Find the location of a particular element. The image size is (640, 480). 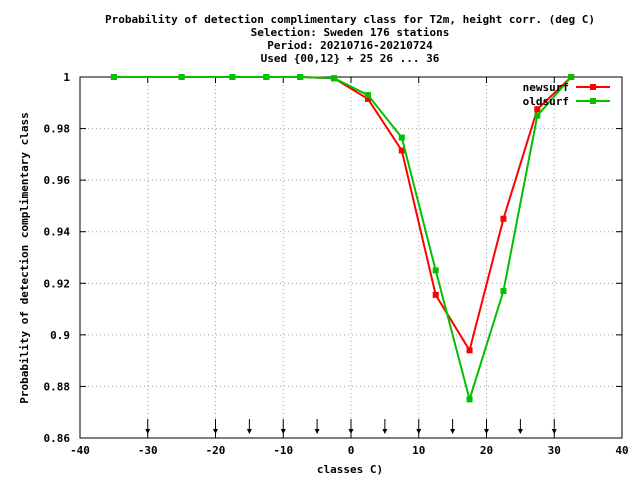

y-tick-label: 0.86 is located at coordinates (57, 438).